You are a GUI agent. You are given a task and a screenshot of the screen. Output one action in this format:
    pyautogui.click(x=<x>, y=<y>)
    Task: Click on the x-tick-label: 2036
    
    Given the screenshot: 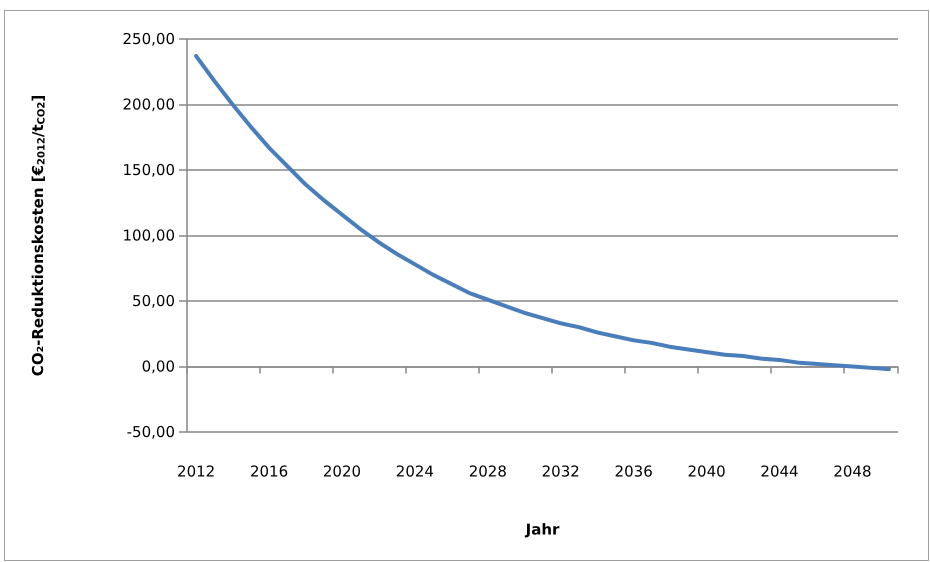 What is the action you would take?
    pyautogui.click(x=633, y=471)
    